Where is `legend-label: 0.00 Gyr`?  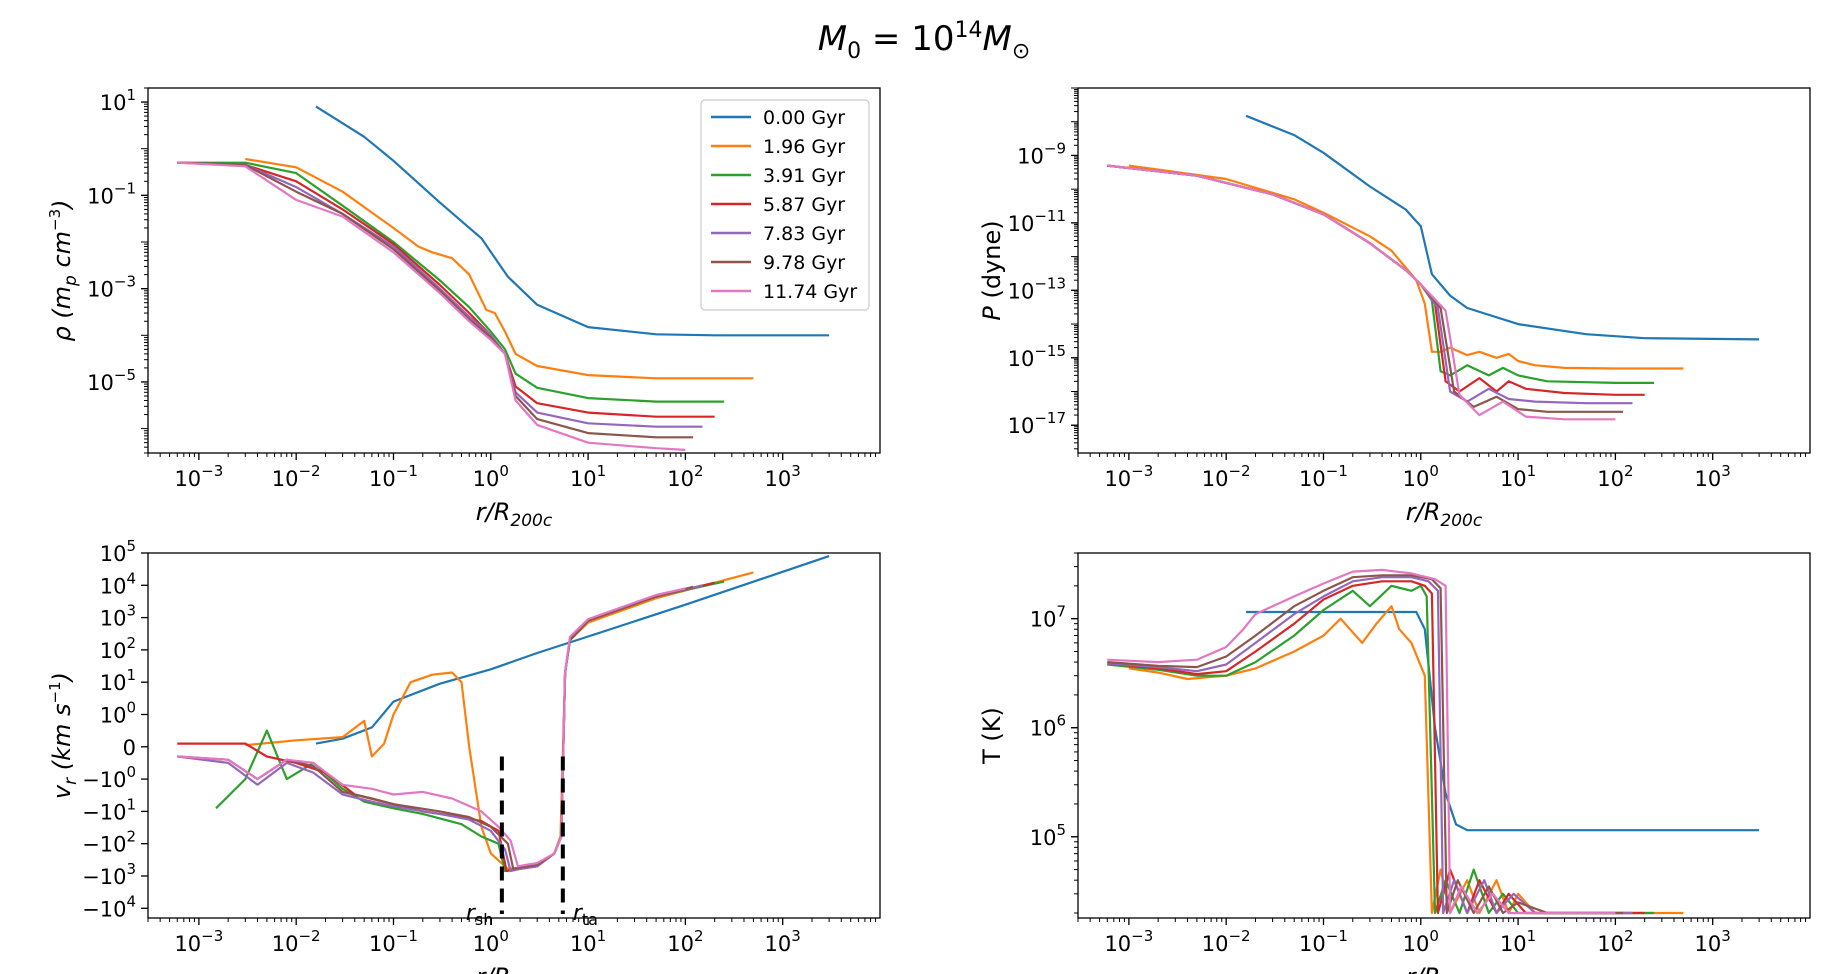
legend-label: 0.00 Gyr is located at coordinates (804, 118).